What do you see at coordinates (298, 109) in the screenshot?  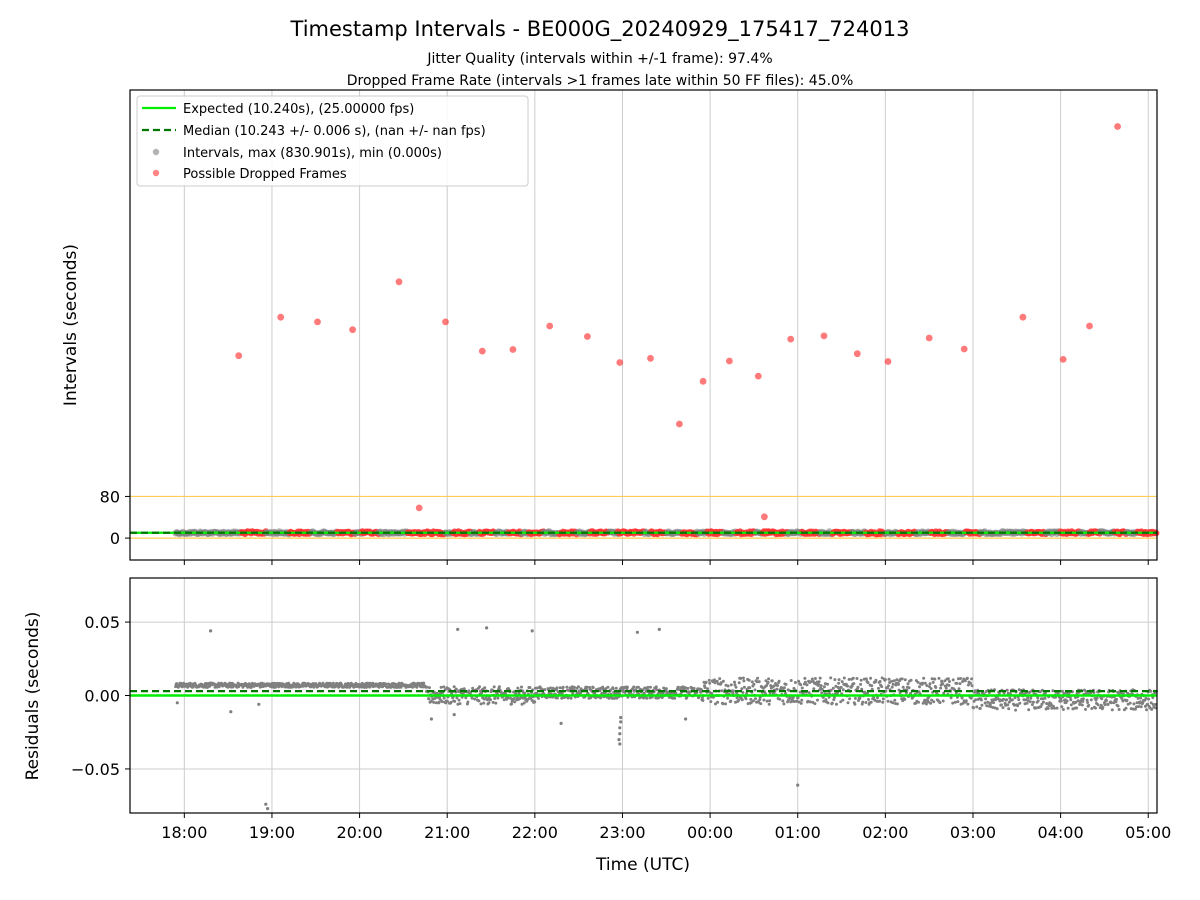 I see `legend-expected-label: Expected (10.240s), (25.00000 fps)` at bounding box center [298, 109].